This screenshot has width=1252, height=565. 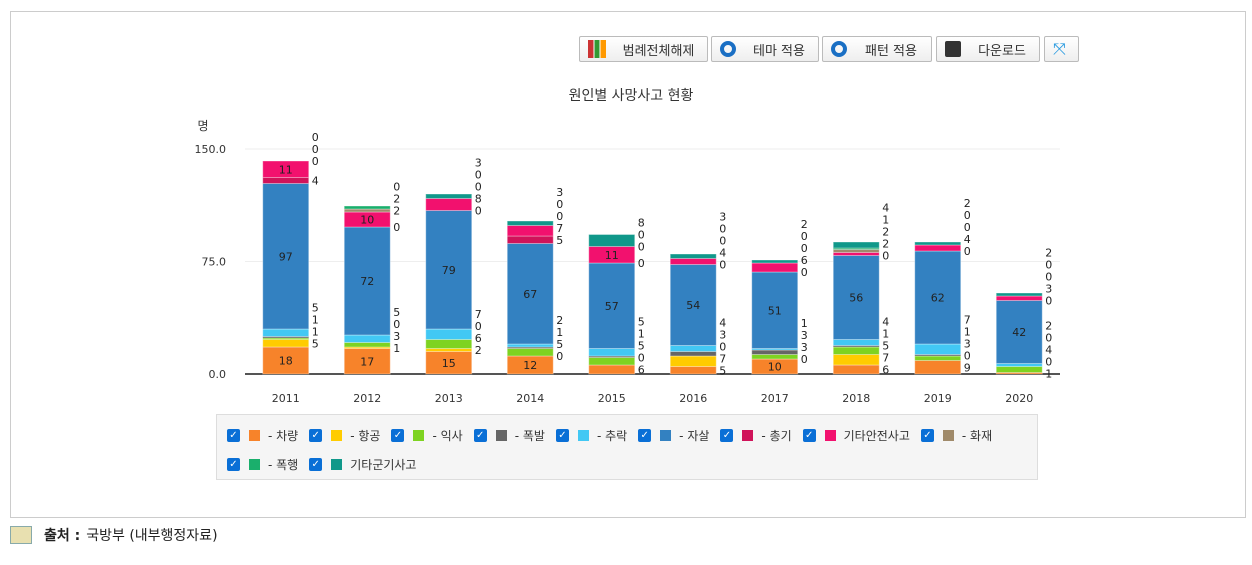 I want to click on data-label: 57, so click(x=612, y=306).